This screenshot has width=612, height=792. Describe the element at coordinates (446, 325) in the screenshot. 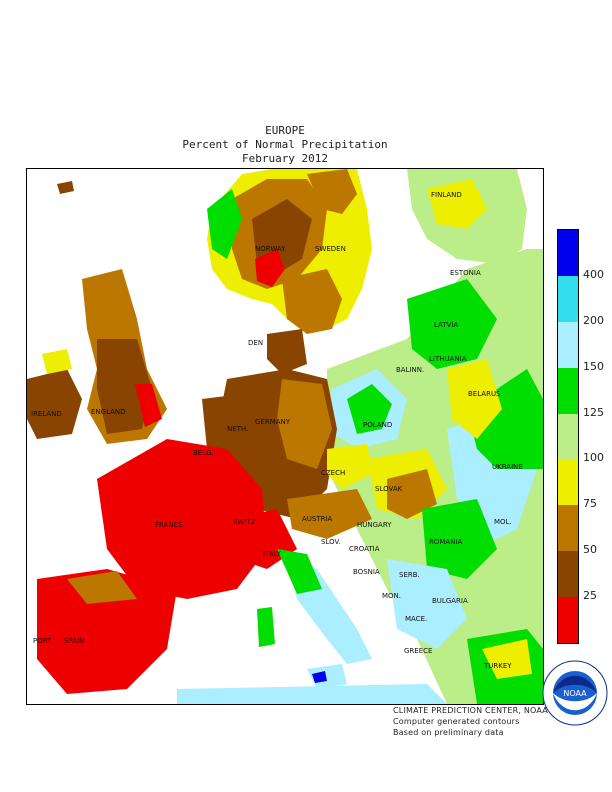

I see `label-latvia: LATVIA` at that location.